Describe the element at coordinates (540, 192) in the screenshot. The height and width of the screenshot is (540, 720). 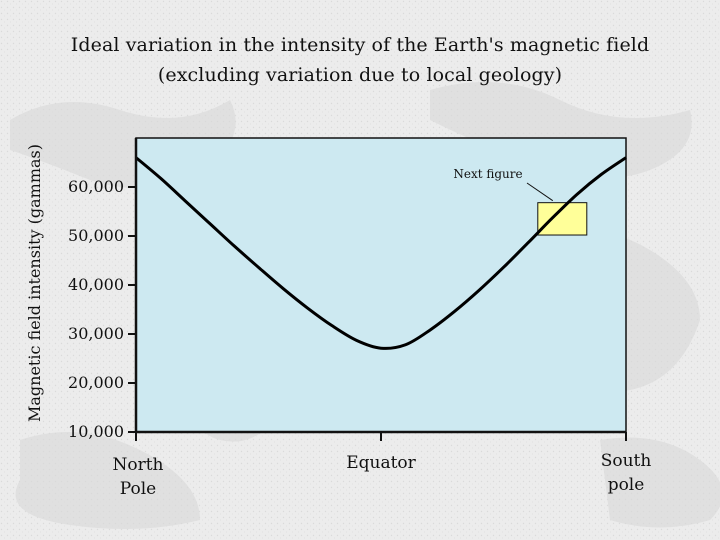
I see `annotation-pointer` at that location.